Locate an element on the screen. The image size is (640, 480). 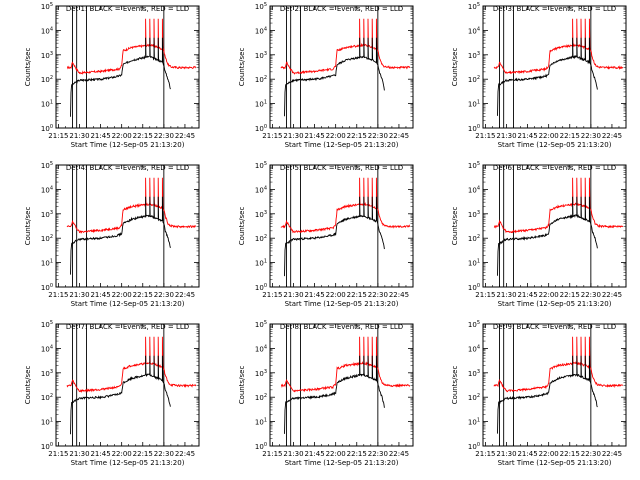
chart-title: Det 3: BLACK = Events, RED = LLD is located at coordinates (554, 9).